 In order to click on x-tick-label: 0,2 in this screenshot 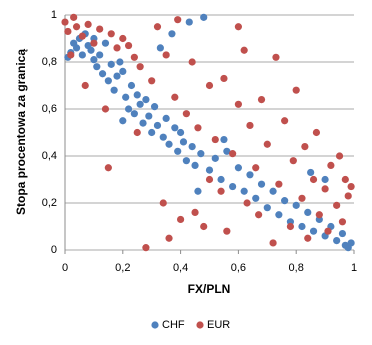, I will do `click(122, 268)`.